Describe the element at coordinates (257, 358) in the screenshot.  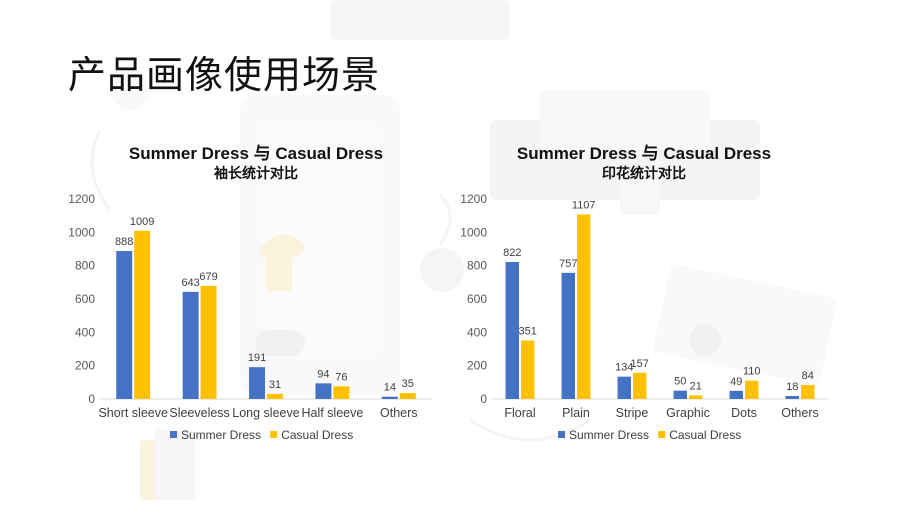
I see `data-label: 191` at that location.